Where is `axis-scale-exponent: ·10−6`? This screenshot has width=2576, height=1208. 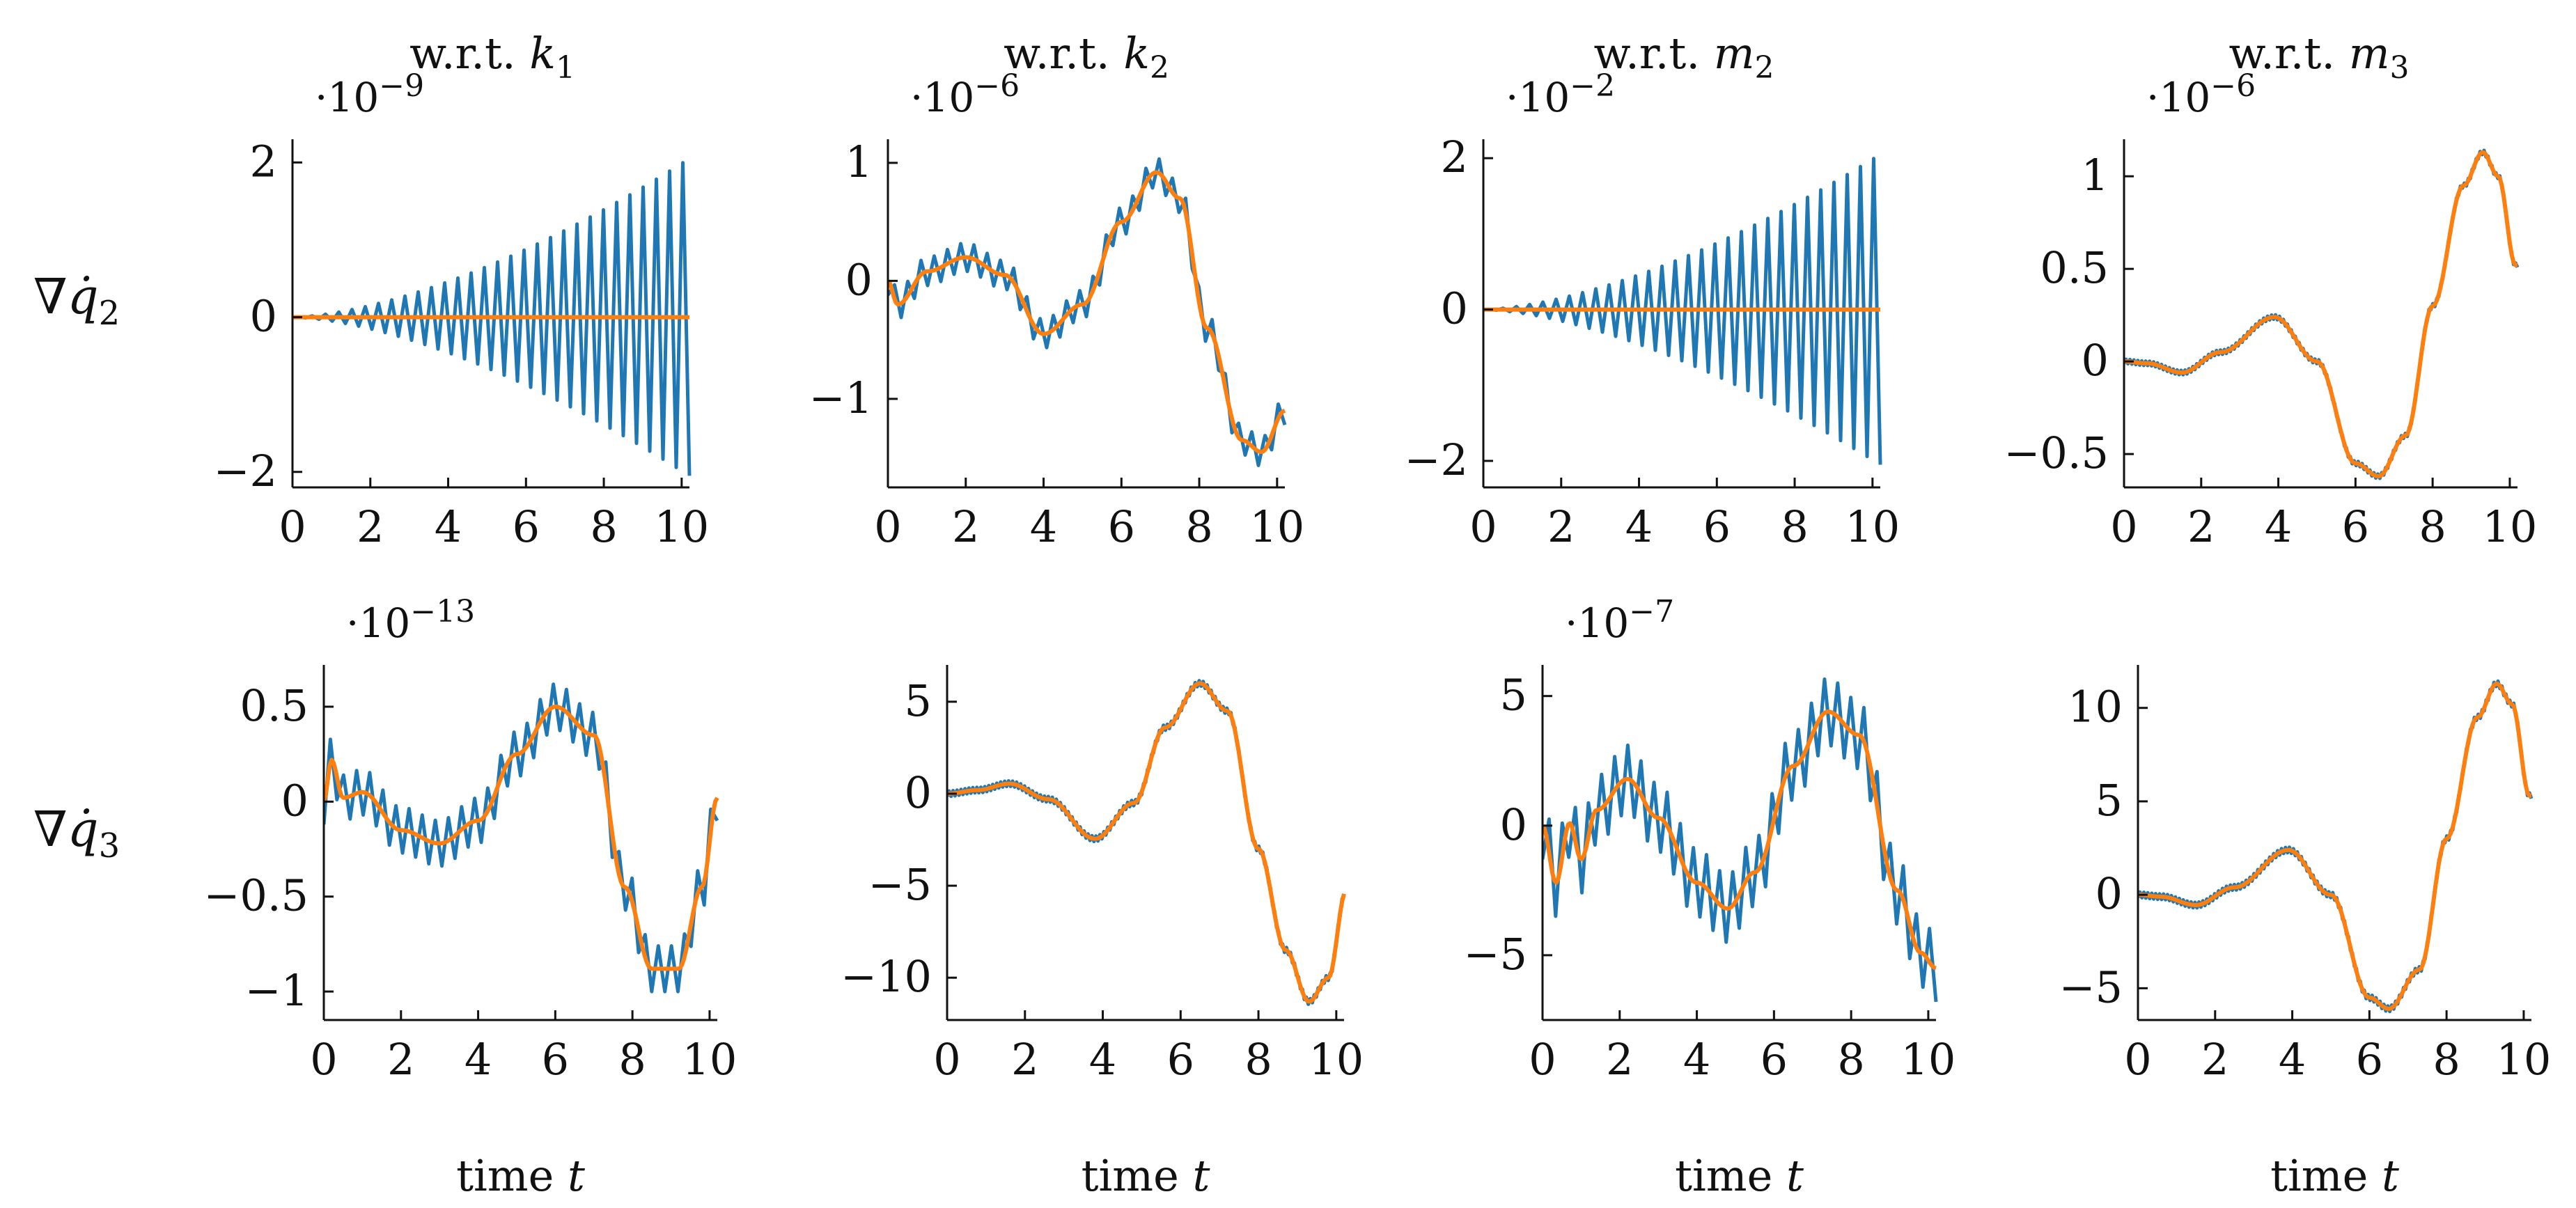 axis-scale-exponent: ·10−6 is located at coordinates (2201, 94).